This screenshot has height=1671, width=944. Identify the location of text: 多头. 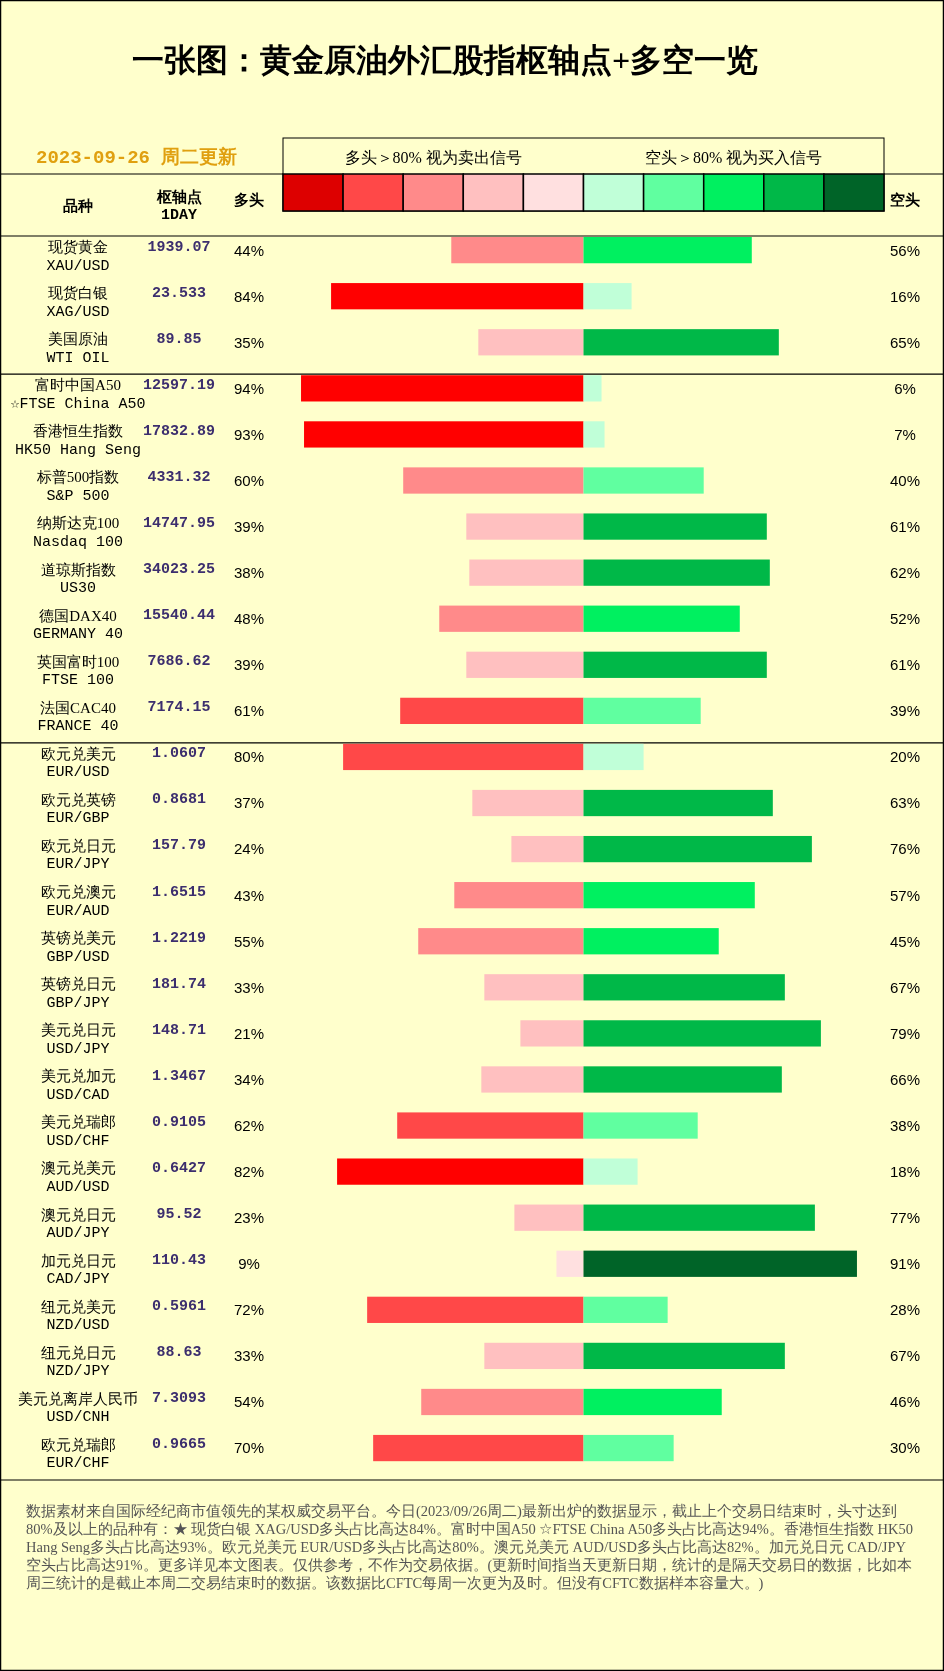
(249, 200).